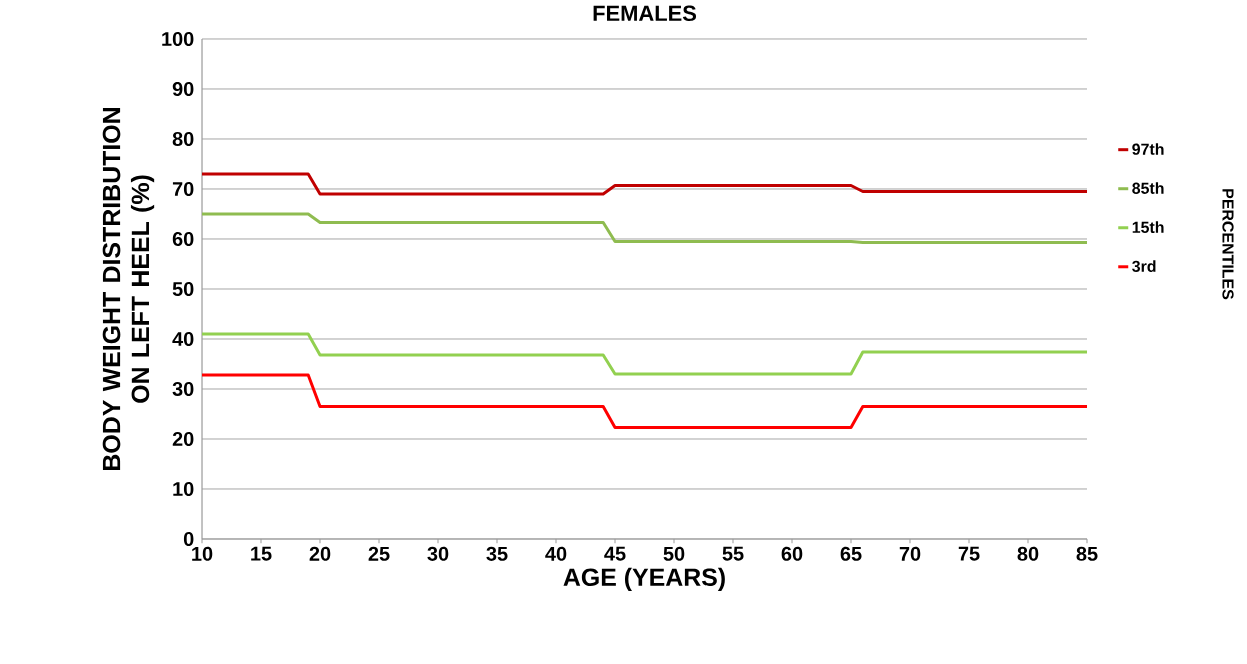 This screenshot has width=1247, height=664. I want to click on x-tick-label: 60, so click(792, 553).